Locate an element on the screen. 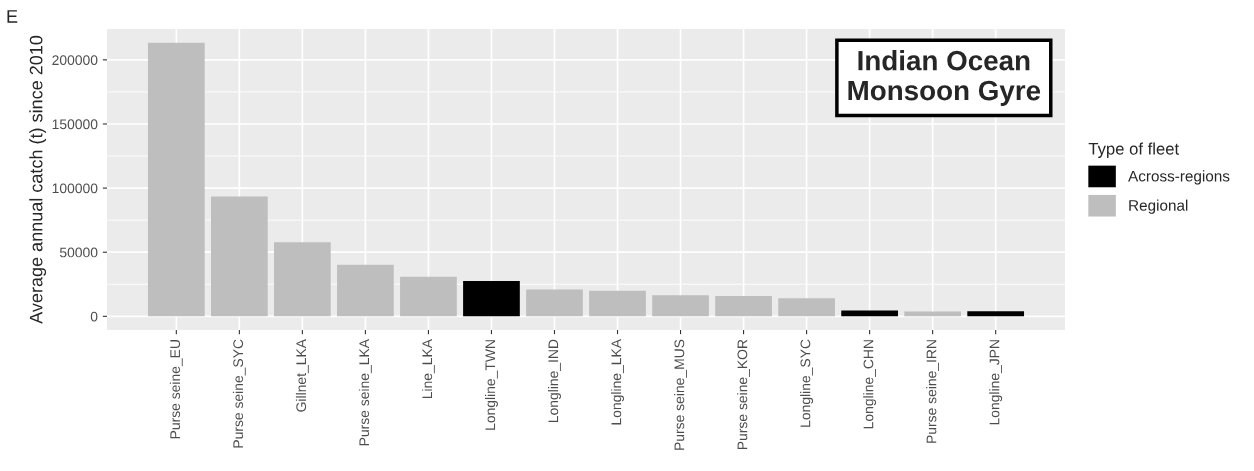  legend-label: Regional is located at coordinates (1158, 206).